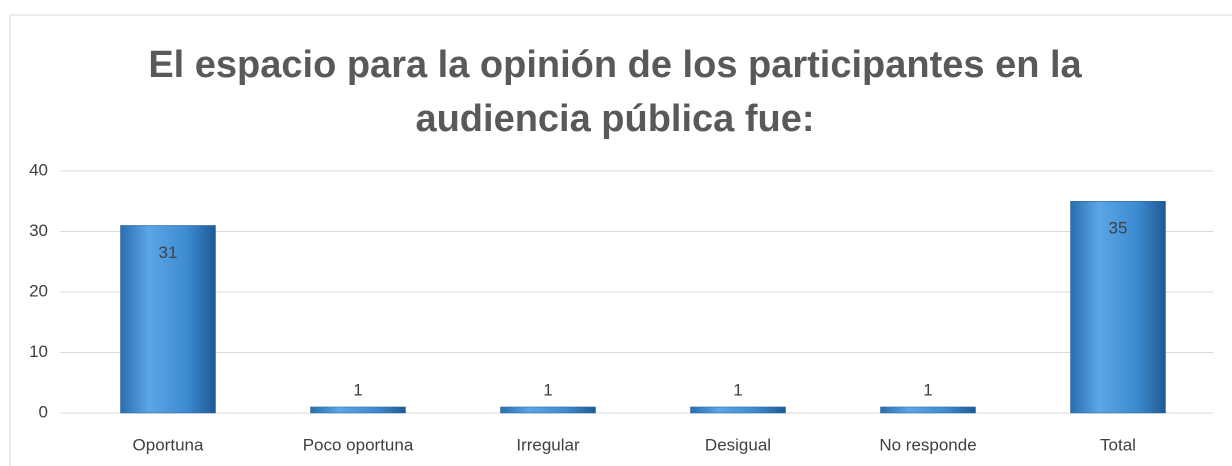 This screenshot has height=466, width=1232. I want to click on y-tick-label: 40, so click(38, 169).